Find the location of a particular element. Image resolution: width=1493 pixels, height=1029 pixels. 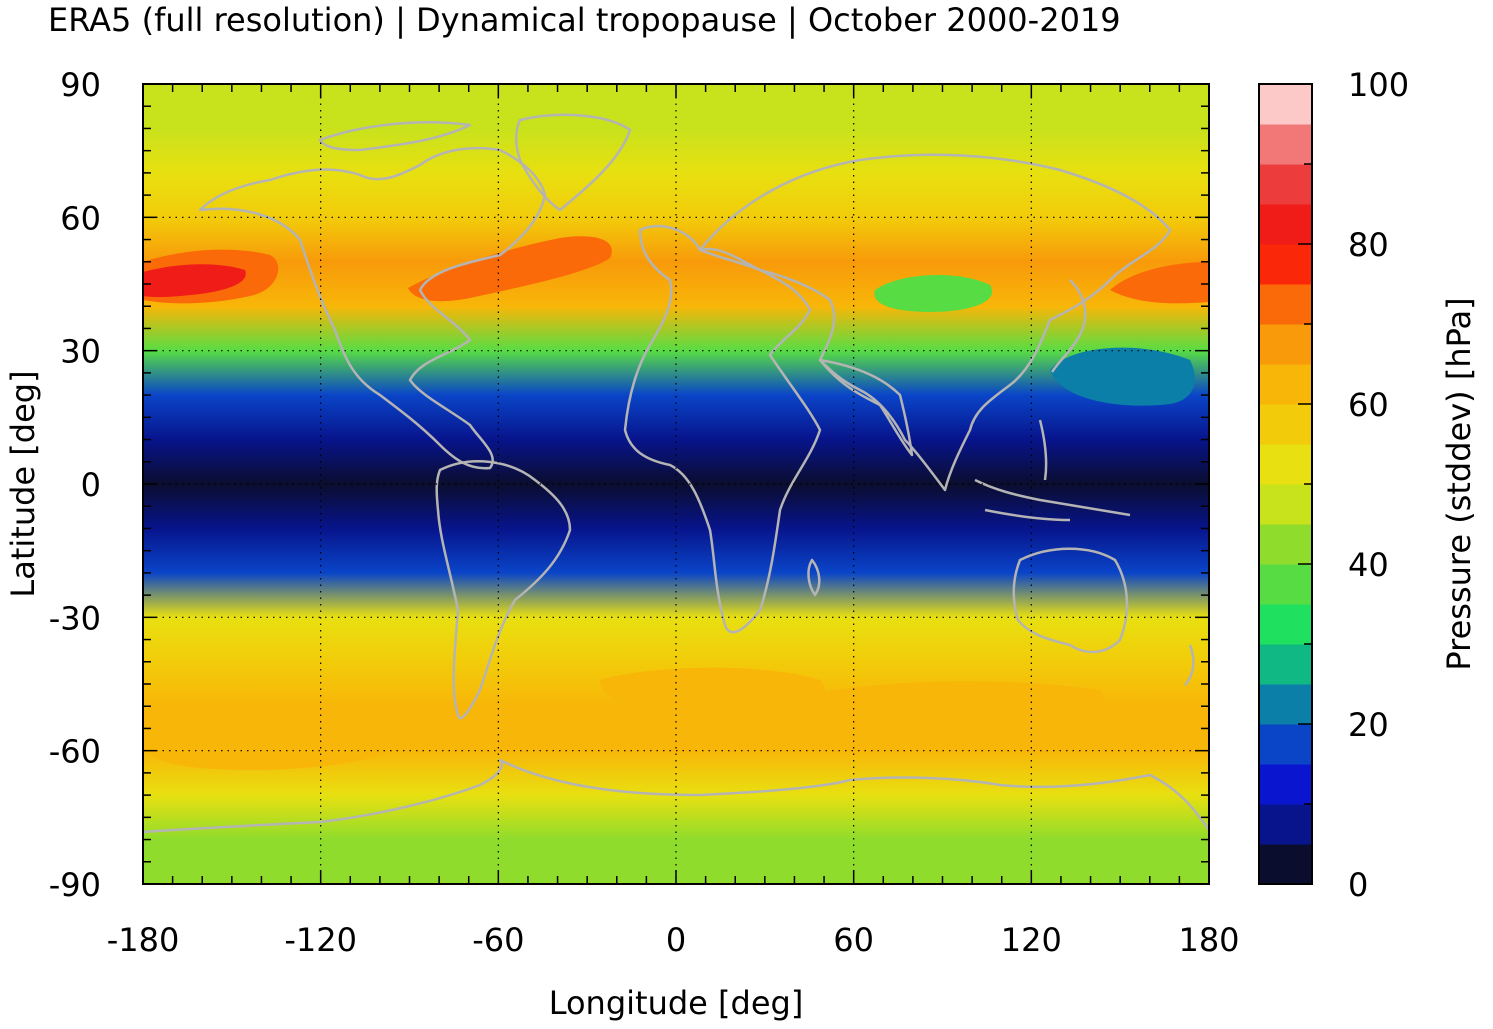

coastline-greenland is located at coordinates (573, 162).